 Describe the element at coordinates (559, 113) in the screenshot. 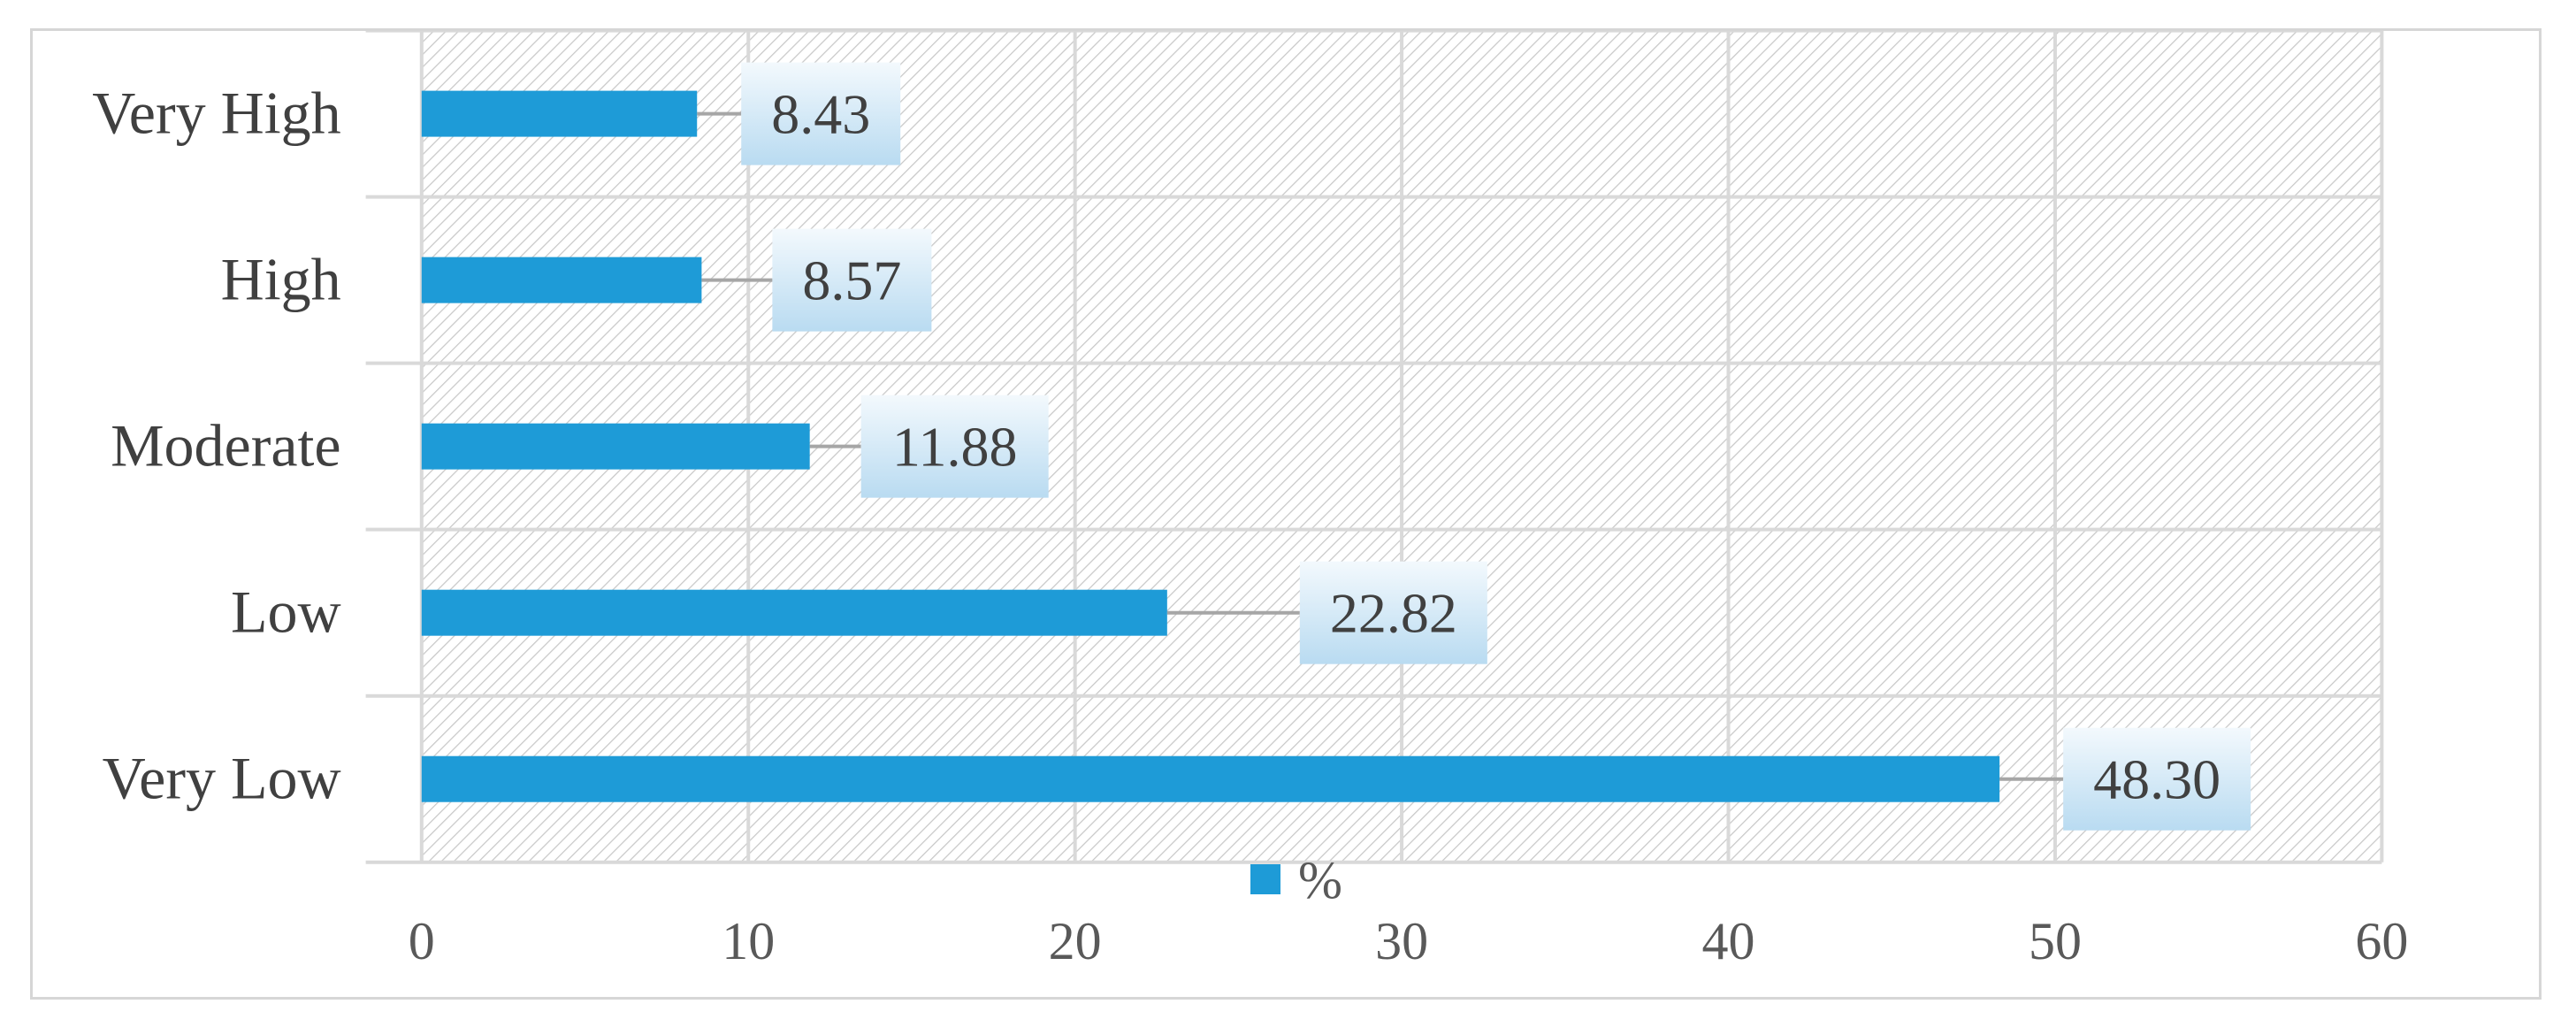

I see `bar-very-high` at that location.